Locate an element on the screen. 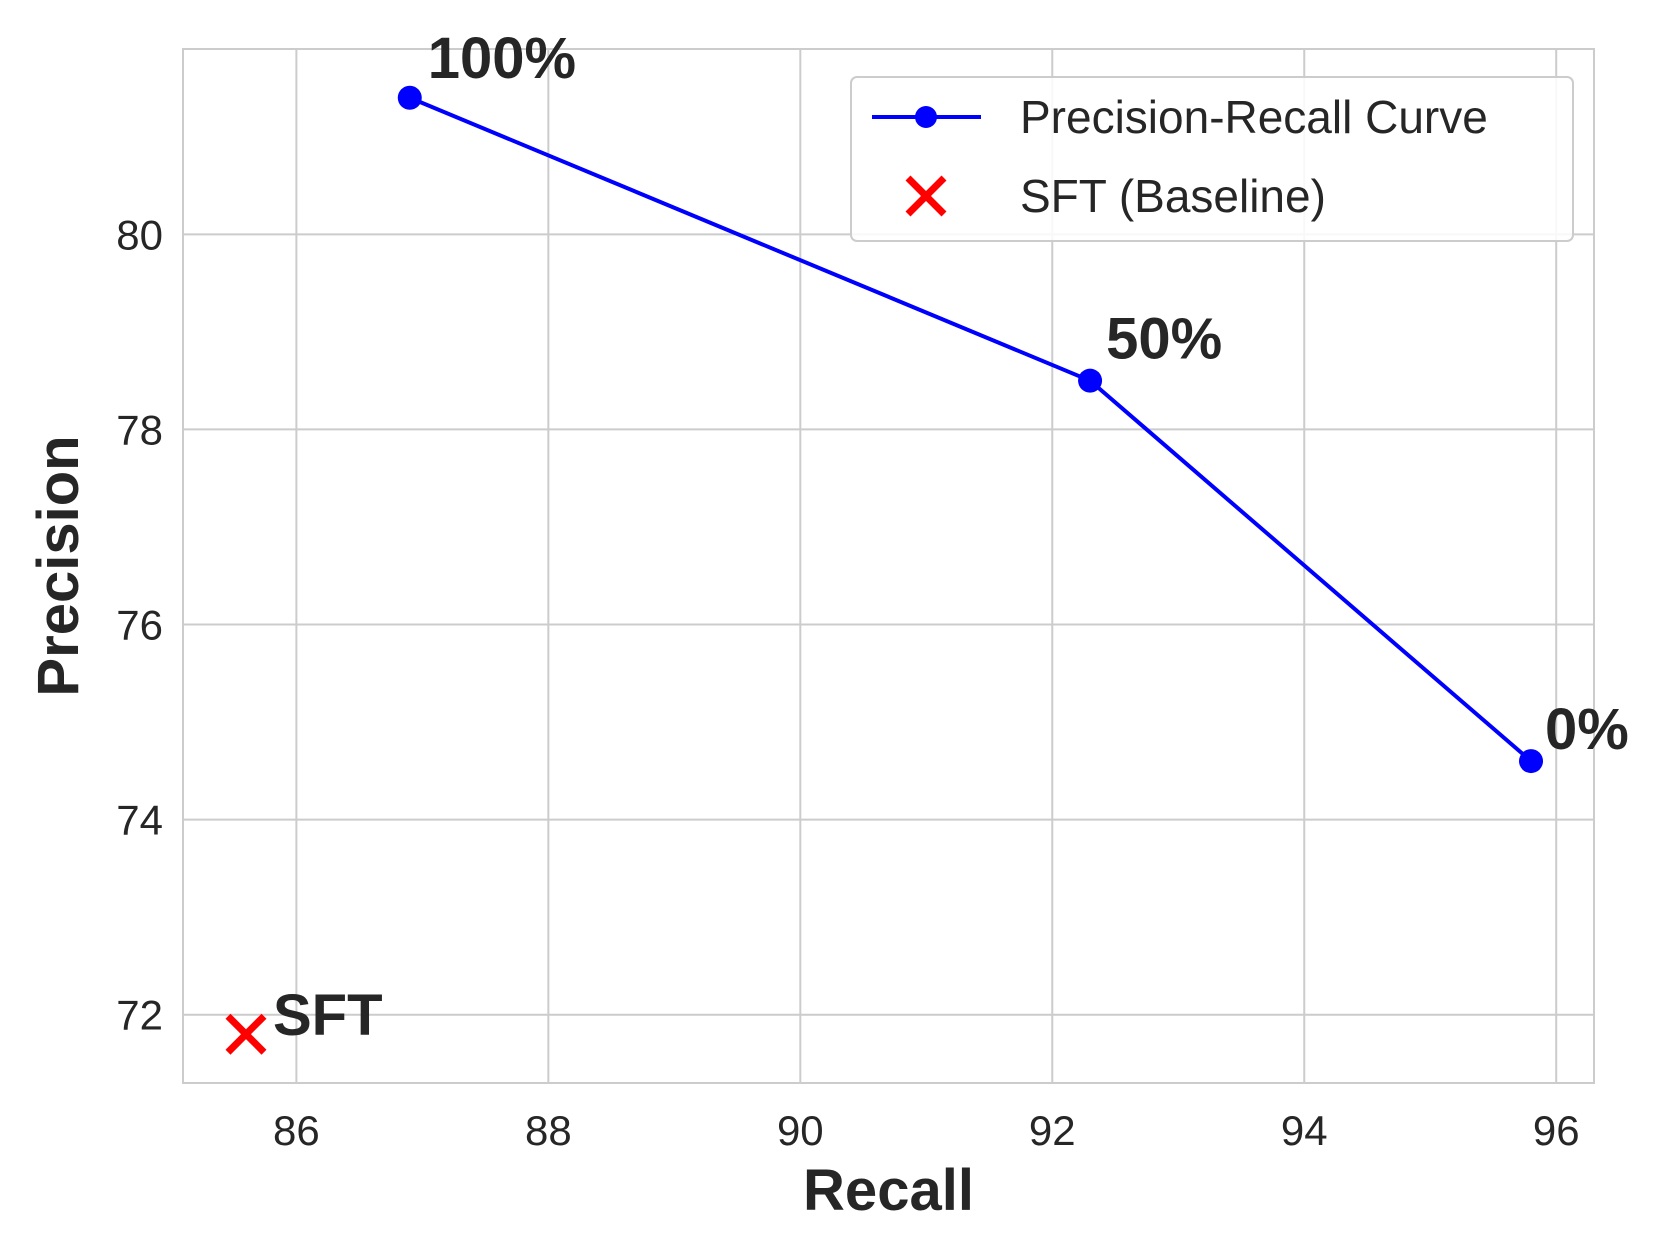 This screenshot has width=1661, height=1246. x-tick-label: 86 is located at coordinates (296, 1130).